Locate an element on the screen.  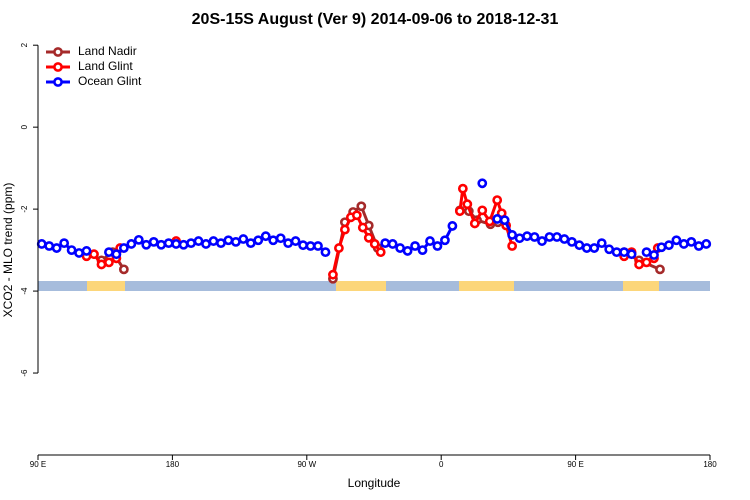
surface-strip is located at coordinates (374, 286).